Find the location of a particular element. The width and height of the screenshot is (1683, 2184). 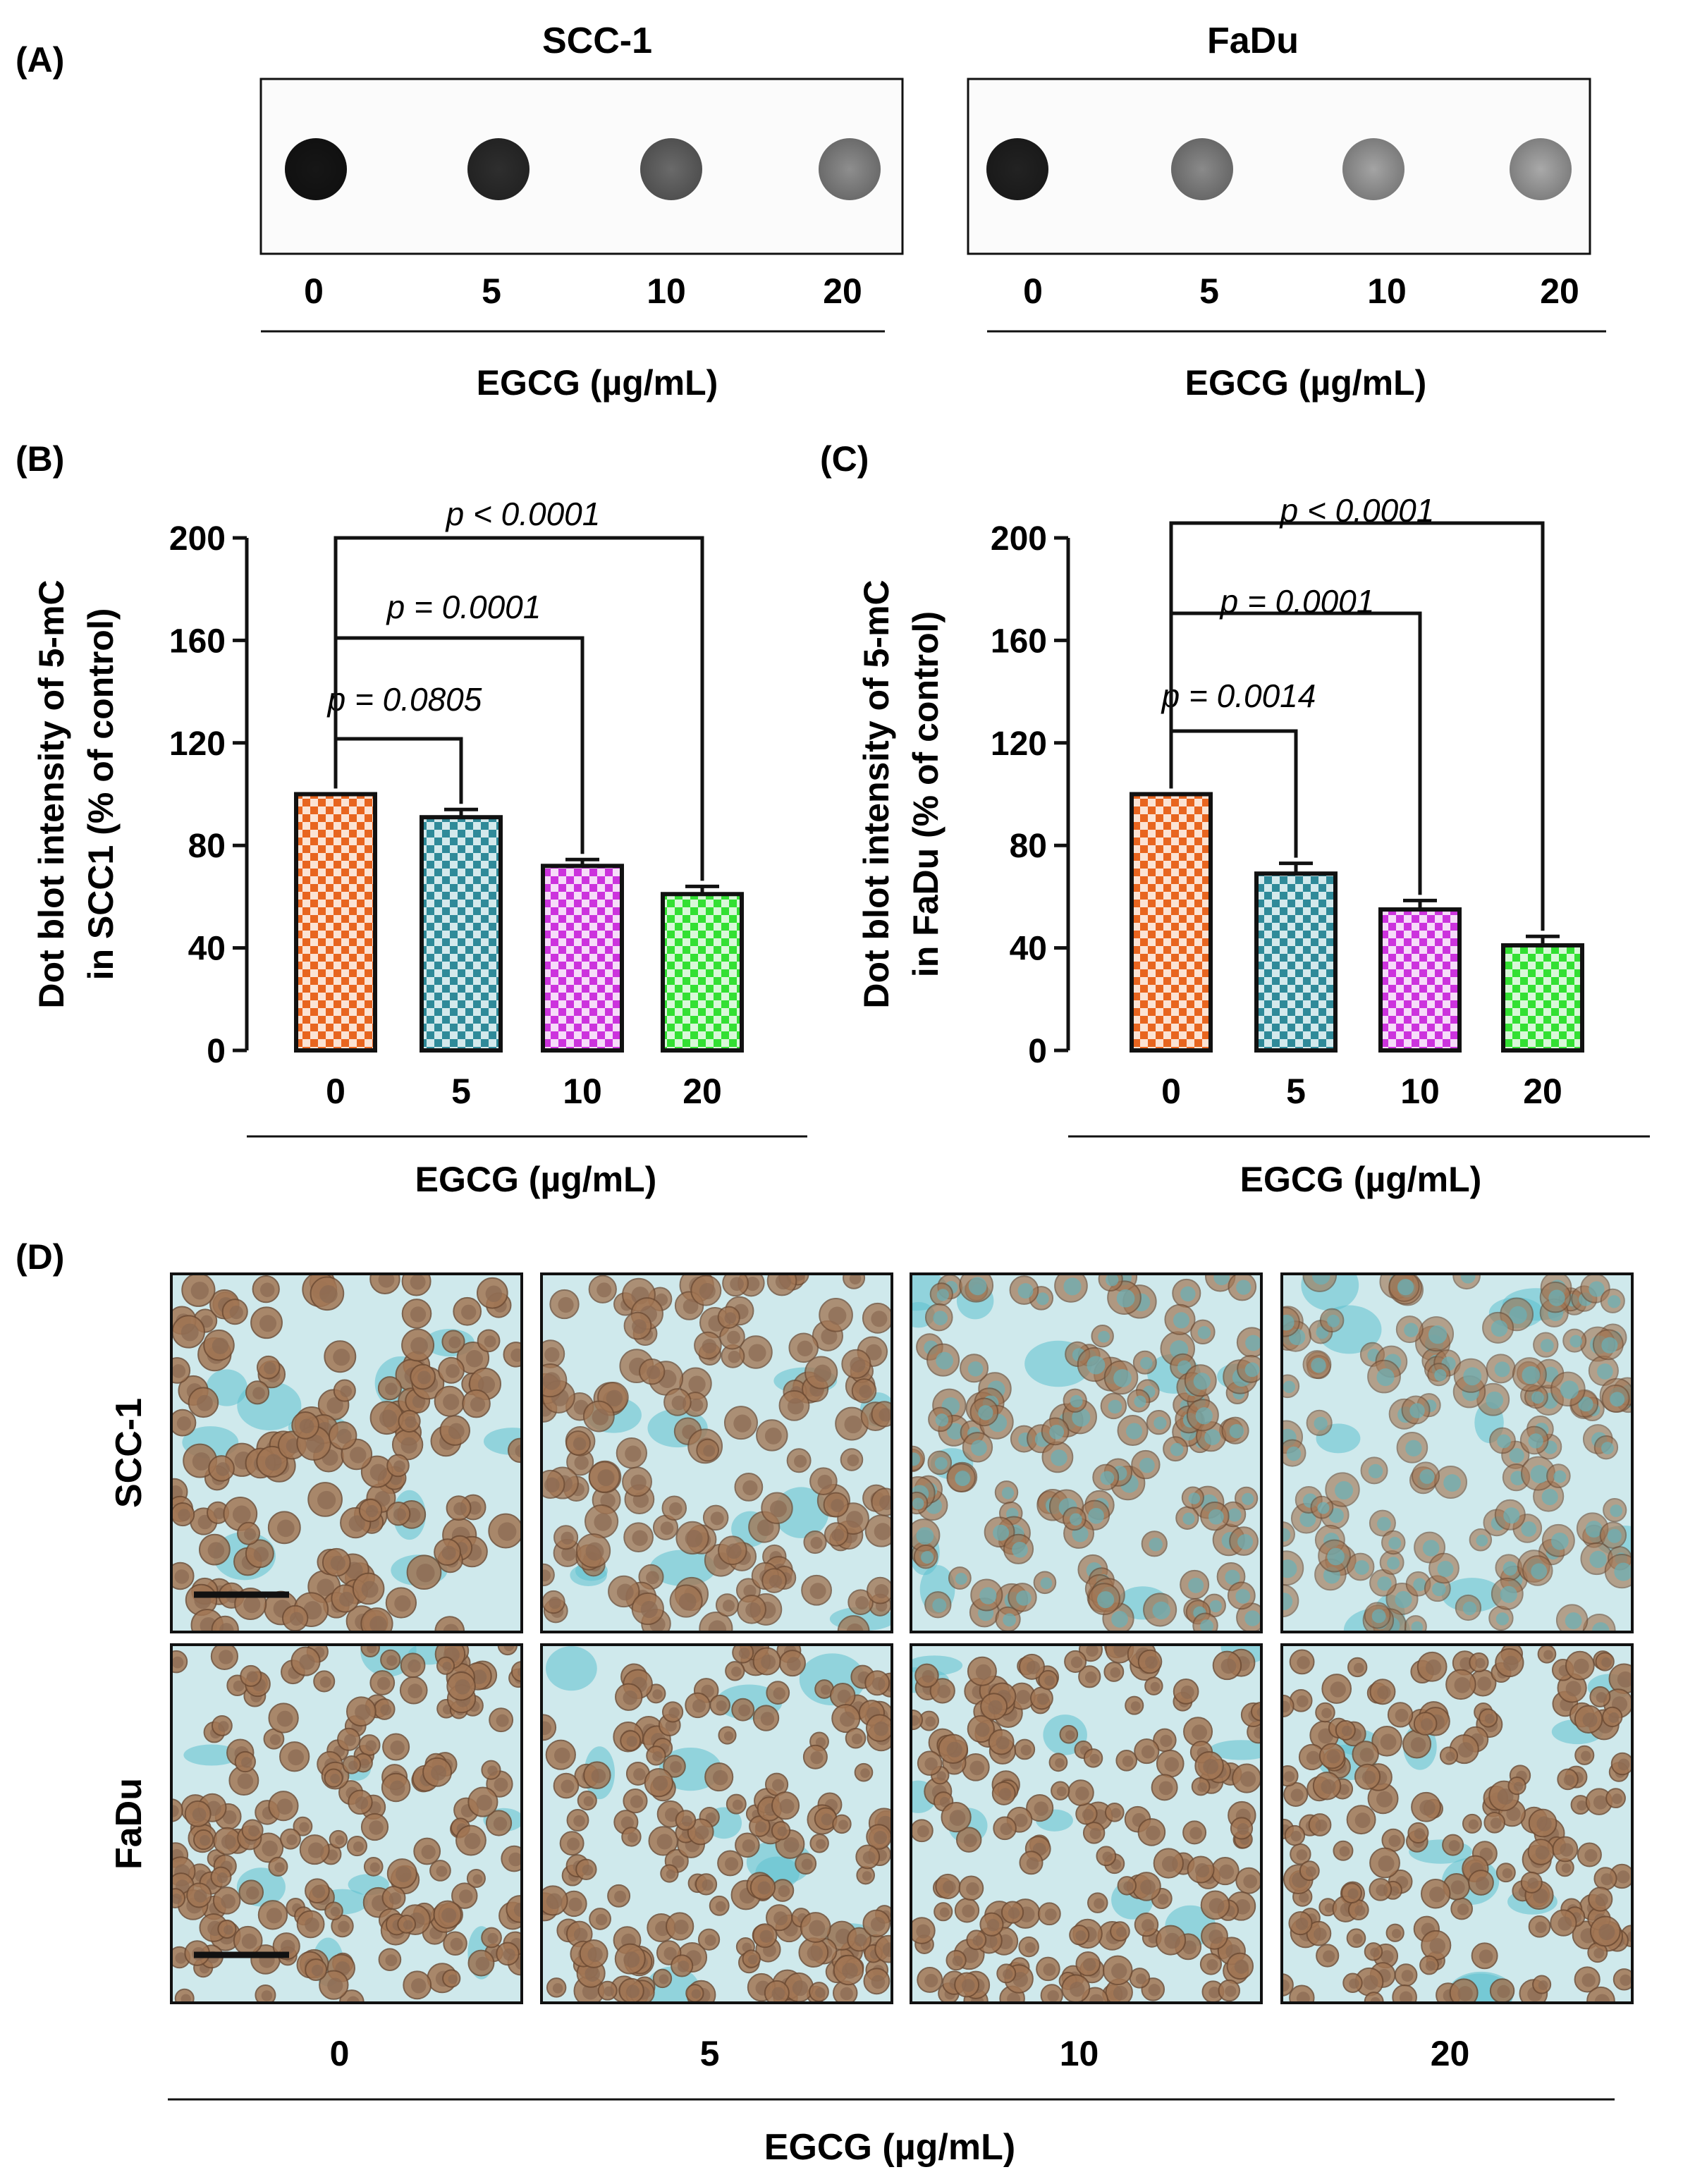

ihc-micrograph is located at coordinates (1086, 1824).